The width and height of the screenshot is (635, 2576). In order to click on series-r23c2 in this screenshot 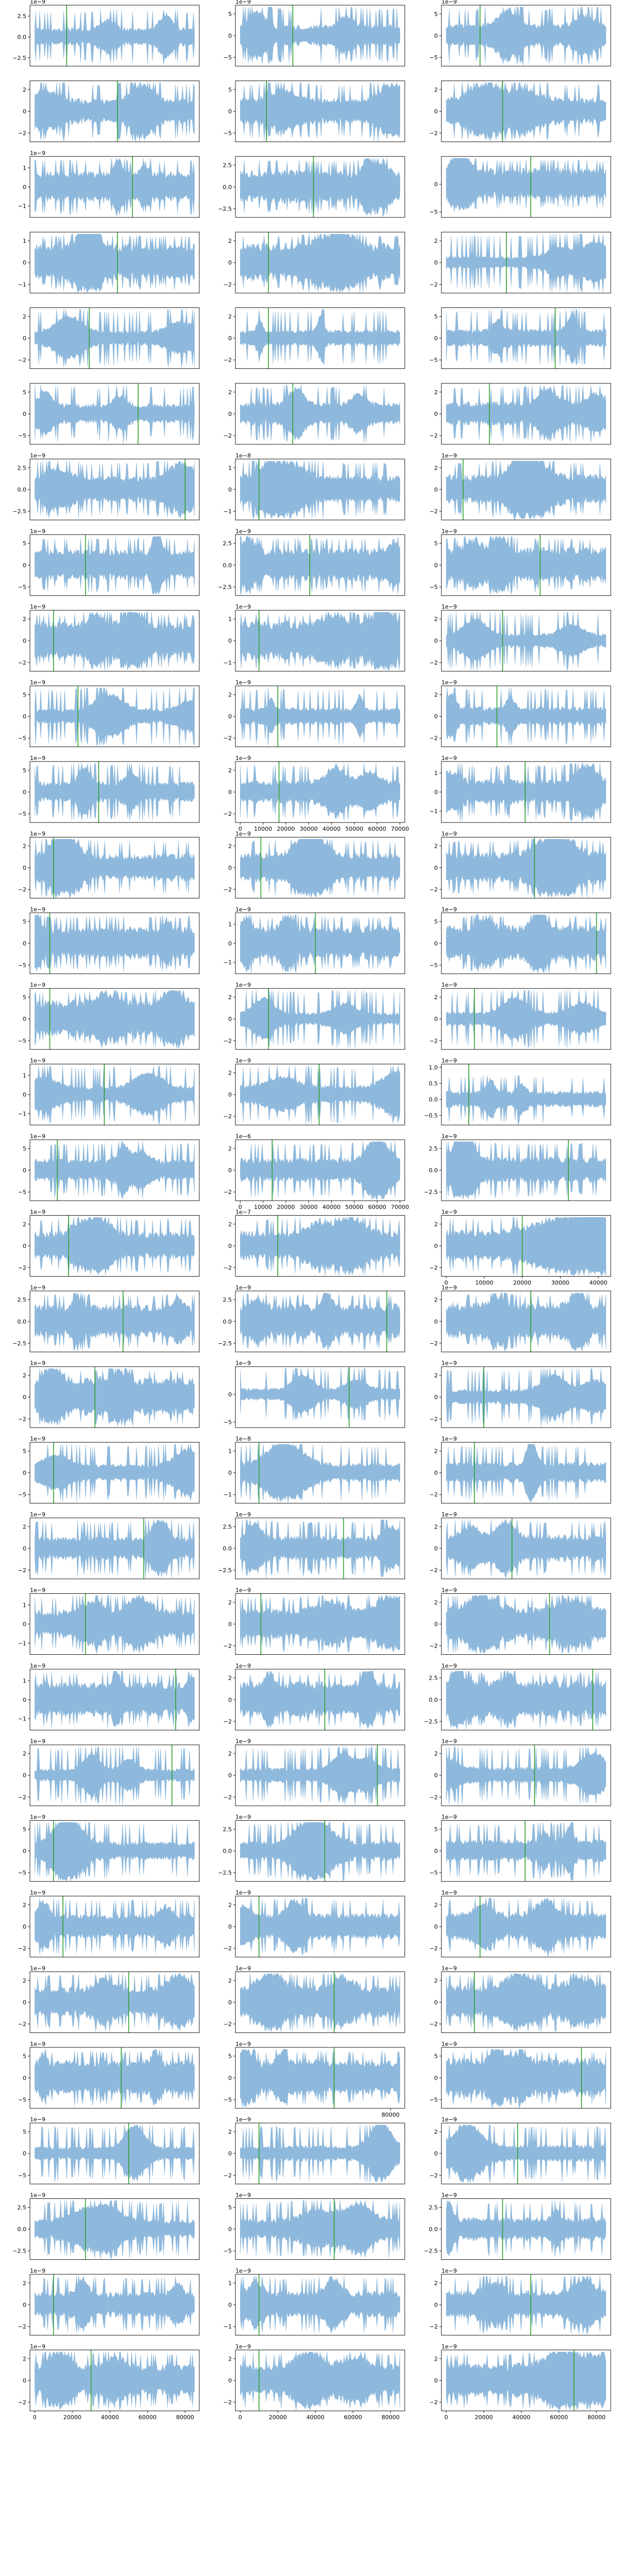, I will do `click(320, 1700)`.